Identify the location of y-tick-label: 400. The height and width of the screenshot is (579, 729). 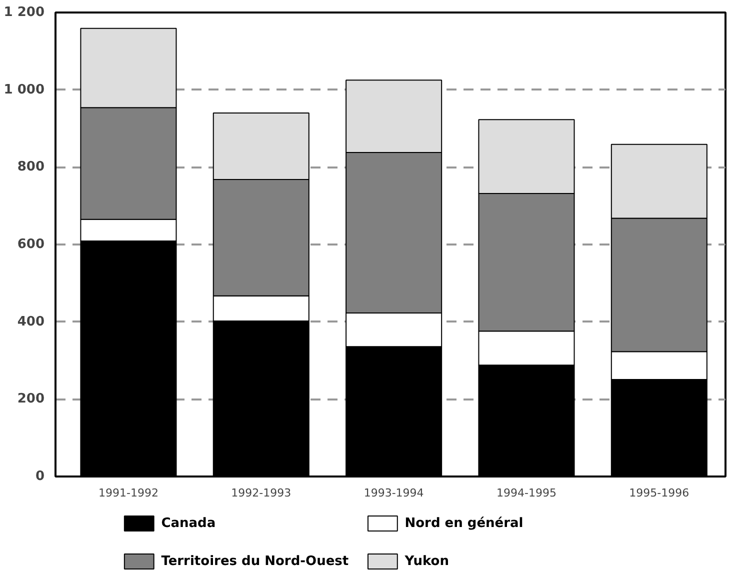
(31, 322).